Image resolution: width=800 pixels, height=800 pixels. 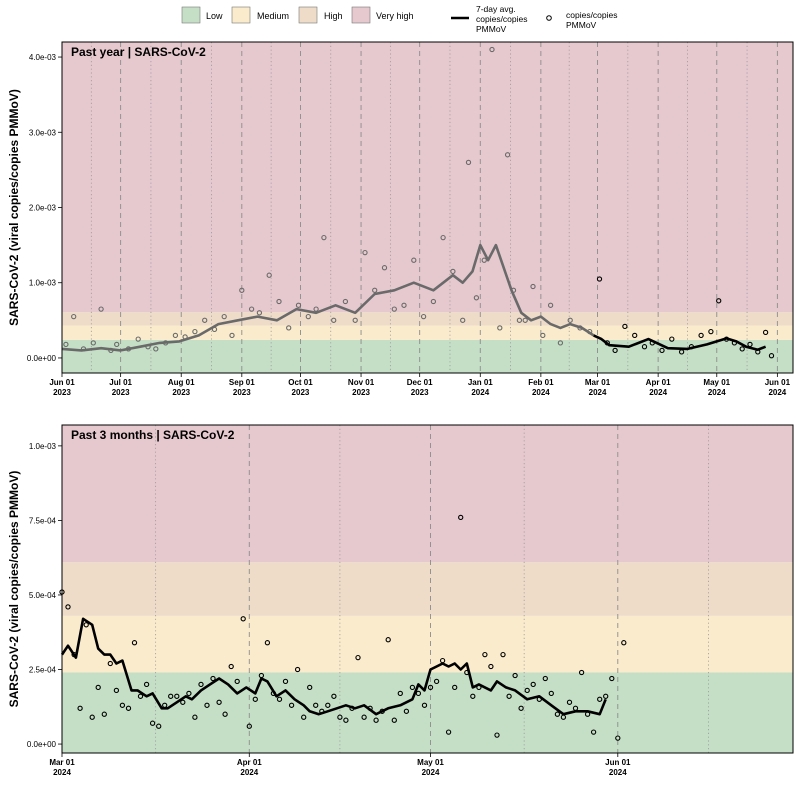 I want to click on band-high, so click(x=427, y=589).